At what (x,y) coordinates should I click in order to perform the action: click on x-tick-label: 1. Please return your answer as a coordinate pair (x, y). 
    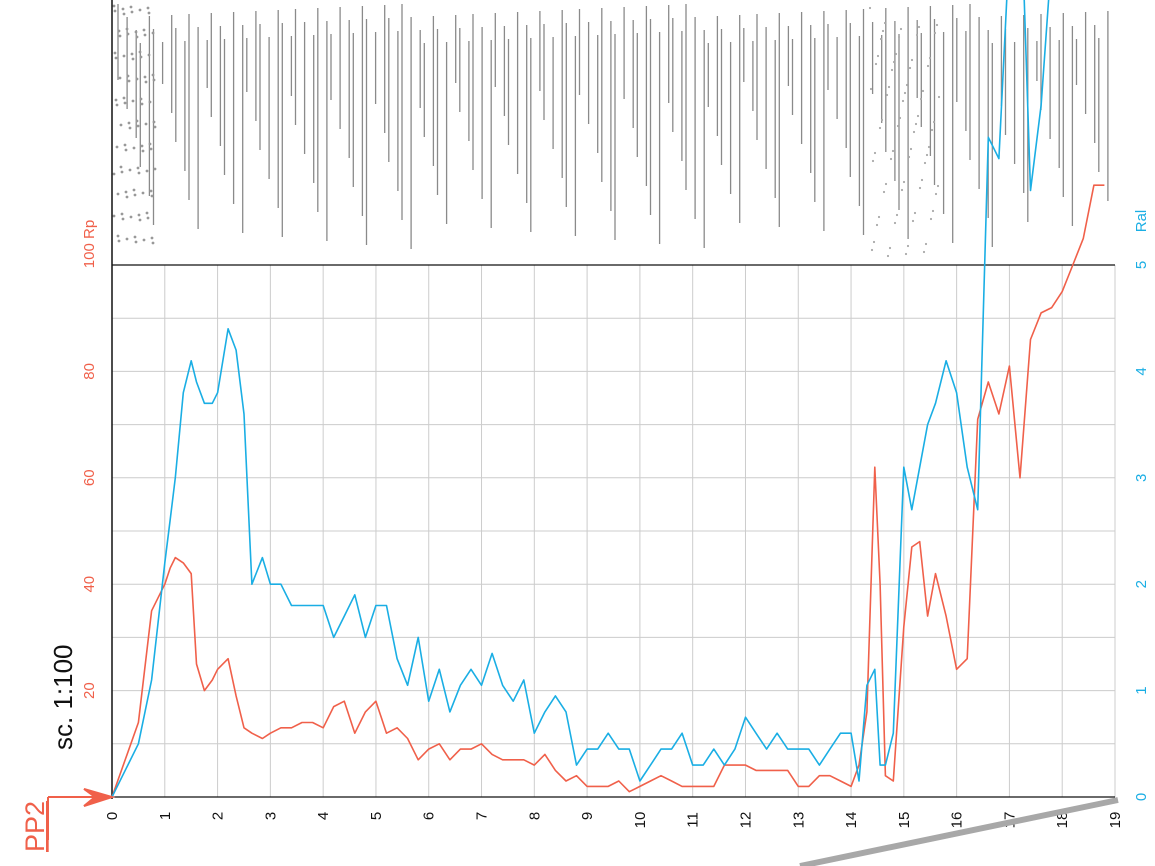
    Looking at the image, I should click on (165, 816).